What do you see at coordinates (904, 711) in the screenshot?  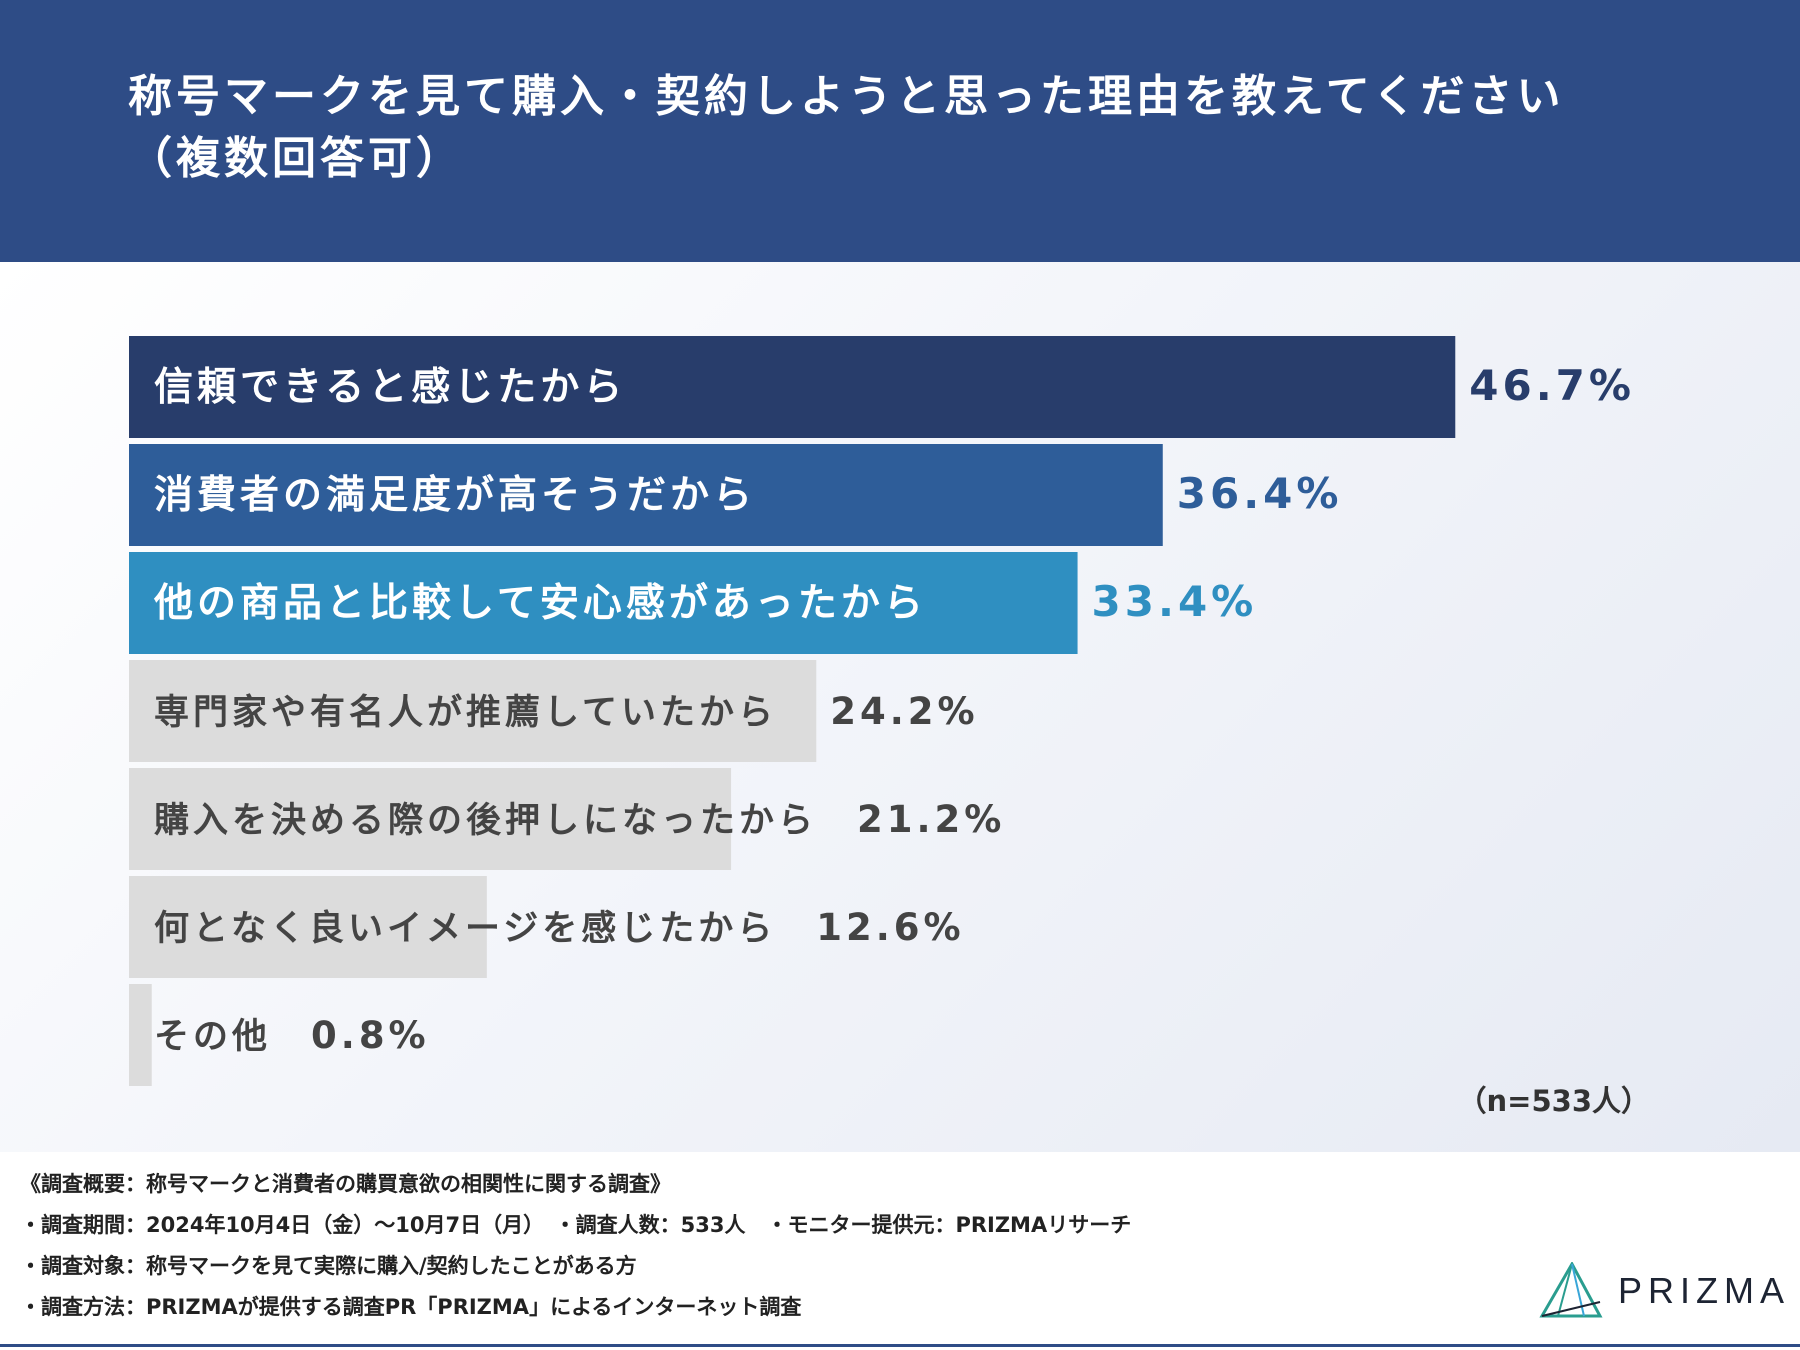 I see `value-label-4: 24.2%` at bounding box center [904, 711].